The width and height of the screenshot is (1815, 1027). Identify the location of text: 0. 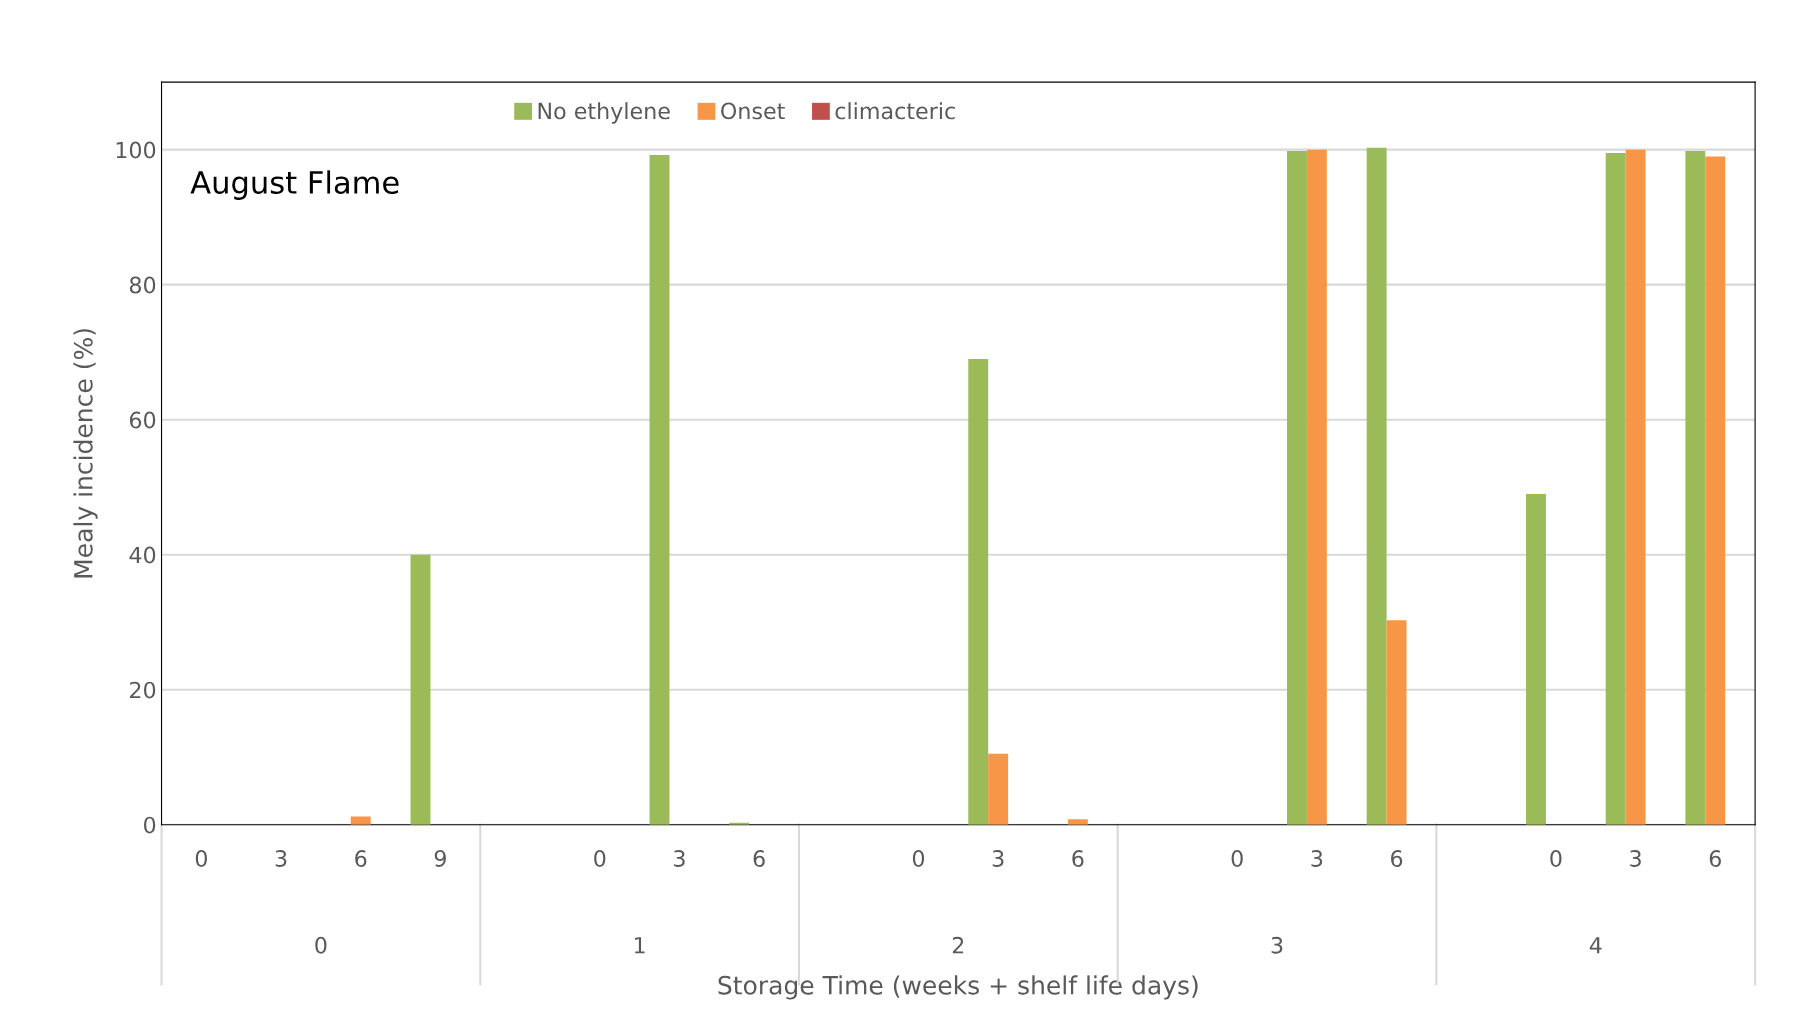
(321, 945).